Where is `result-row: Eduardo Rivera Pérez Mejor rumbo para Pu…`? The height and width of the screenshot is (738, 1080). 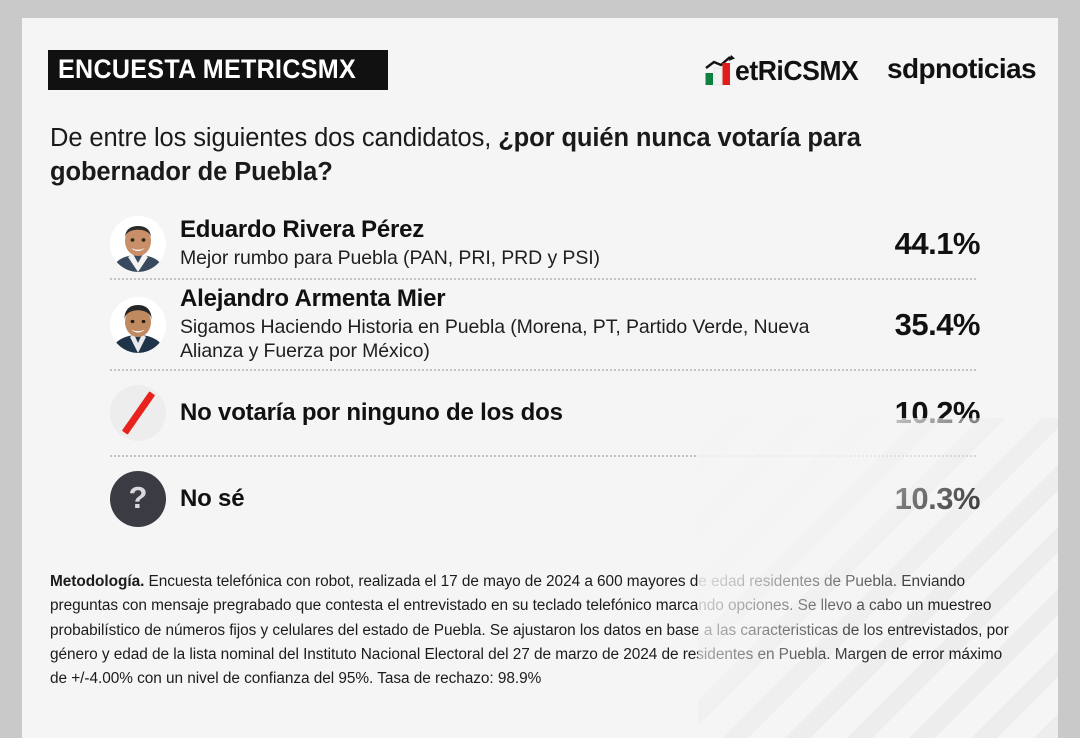
result-row: Eduardo Rivera Pérez Mejor rumbo para Pu… is located at coordinates (545, 244).